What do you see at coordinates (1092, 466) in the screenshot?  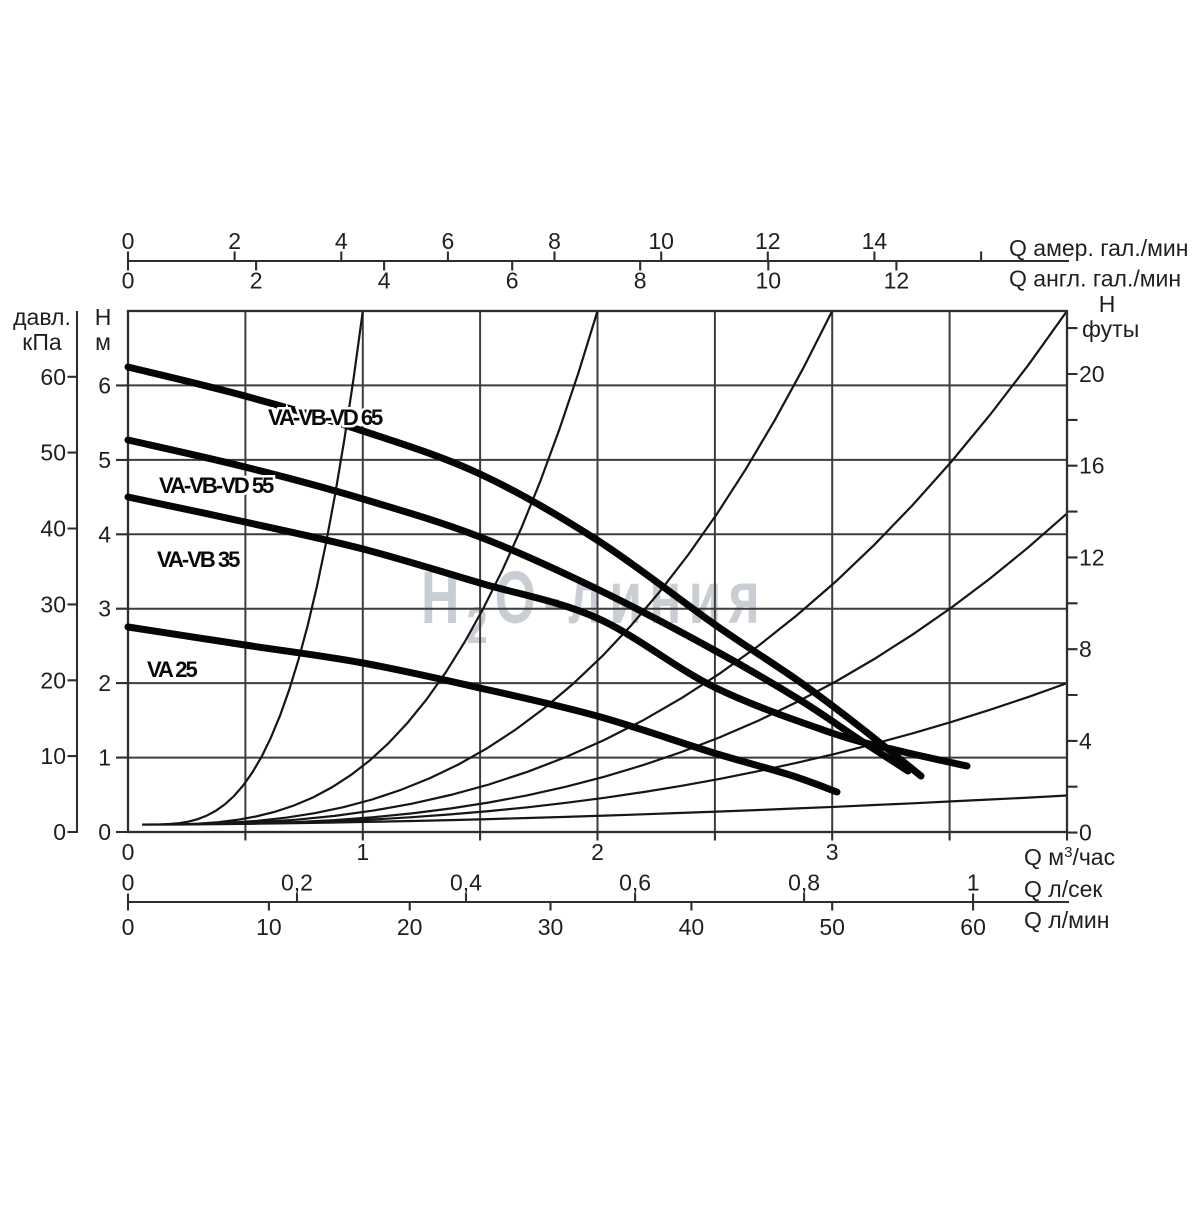 I see `svg-text: 16` at bounding box center [1092, 466].